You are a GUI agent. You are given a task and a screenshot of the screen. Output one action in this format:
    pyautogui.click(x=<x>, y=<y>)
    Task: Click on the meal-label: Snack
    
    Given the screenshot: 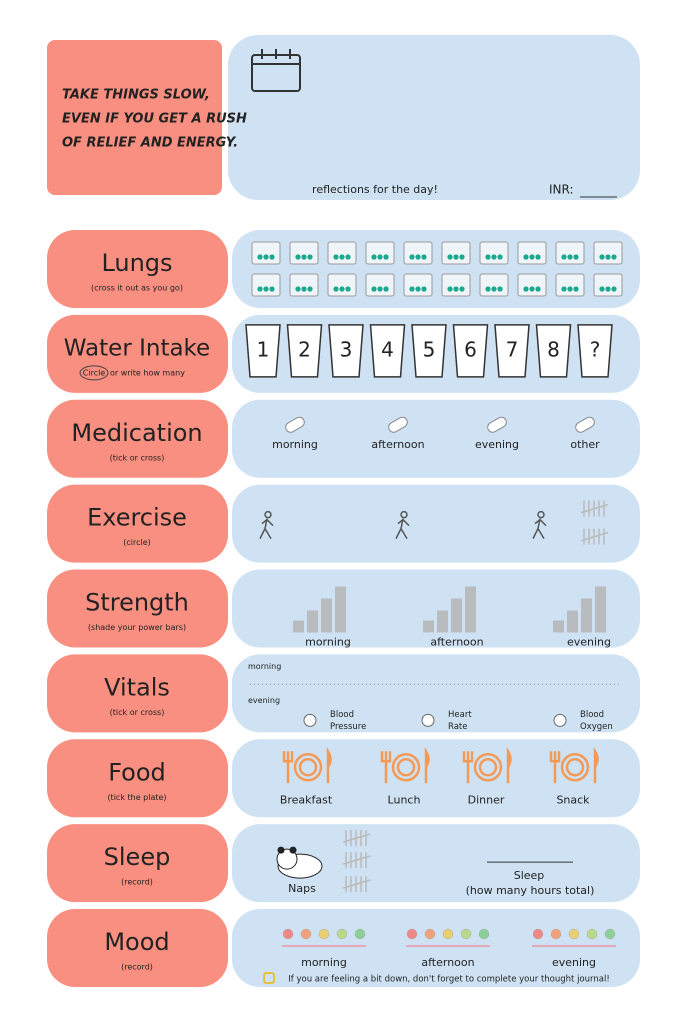 What is the action you would take?
    pyautogui.click(x=573, y=799)
    